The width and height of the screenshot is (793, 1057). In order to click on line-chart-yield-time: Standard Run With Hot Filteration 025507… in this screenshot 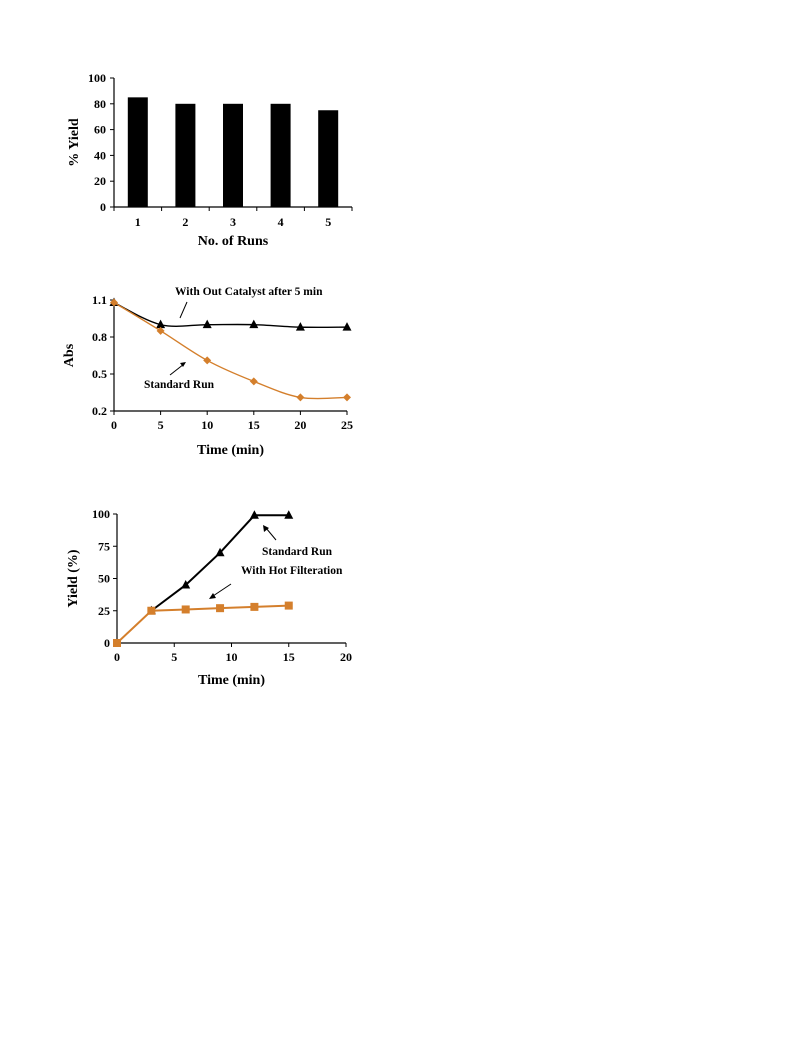, I will do `click(209, 597)`.